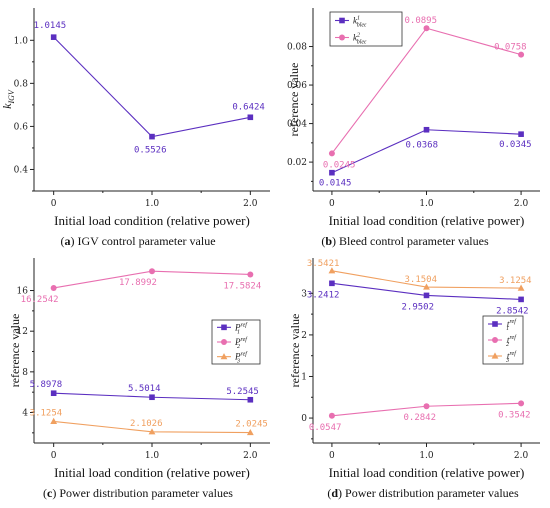 This screenshot has width=550, height=508. I want to click on y-tick-label: 0.06, so click(297, 86).